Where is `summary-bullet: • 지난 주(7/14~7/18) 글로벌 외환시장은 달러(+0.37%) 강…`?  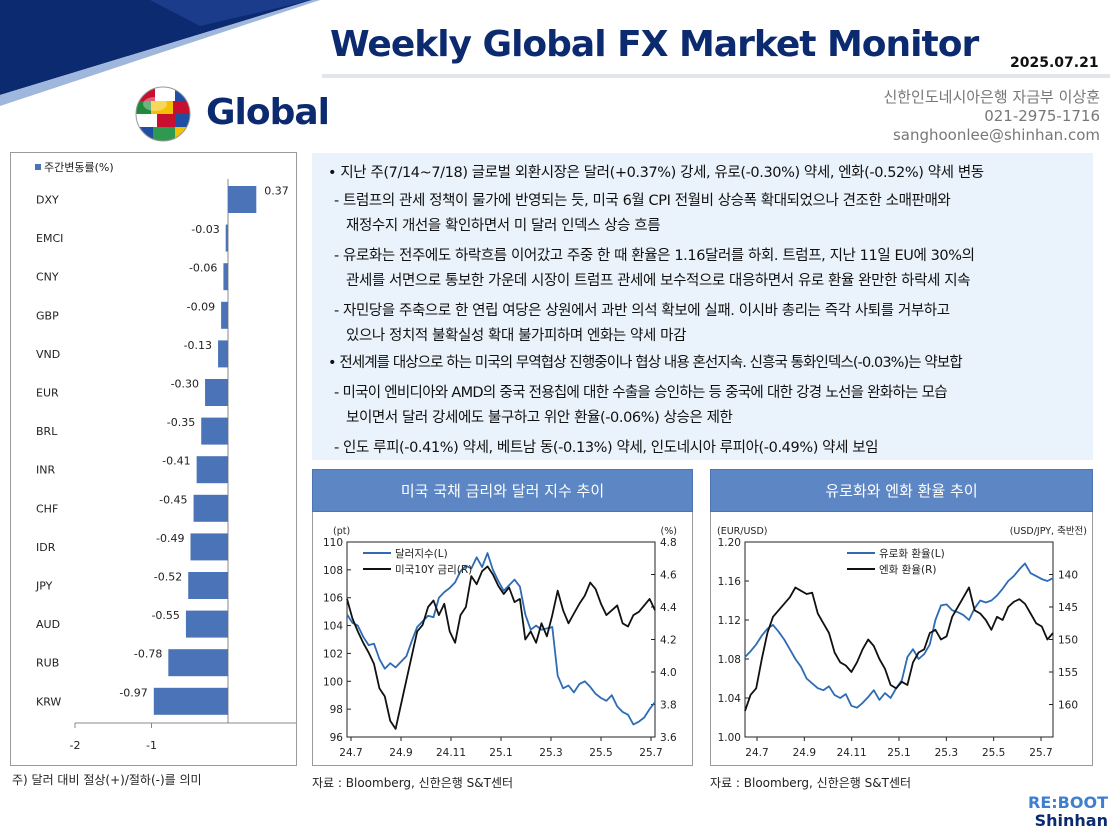
summary-bullet: • 지난 주(7/14~7/18) 글로벌 외환시장은 달러(+0.37%) 강… is located at coordinates (656, 173).